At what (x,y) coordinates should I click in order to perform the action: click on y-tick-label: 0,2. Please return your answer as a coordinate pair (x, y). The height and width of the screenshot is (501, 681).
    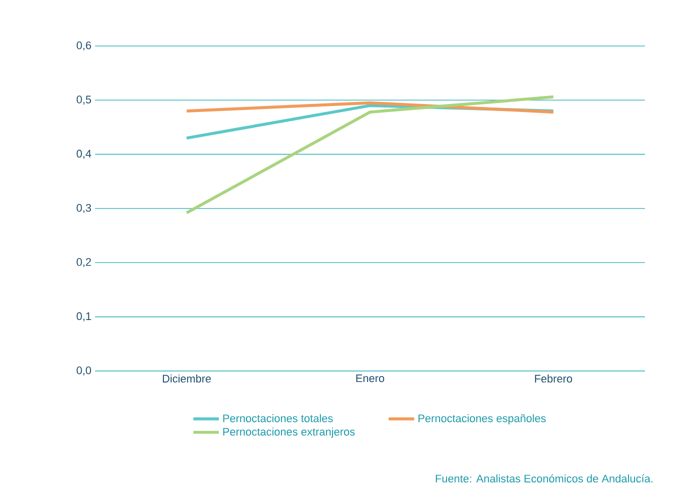
    Looking at the image, I should click on (83, 263).